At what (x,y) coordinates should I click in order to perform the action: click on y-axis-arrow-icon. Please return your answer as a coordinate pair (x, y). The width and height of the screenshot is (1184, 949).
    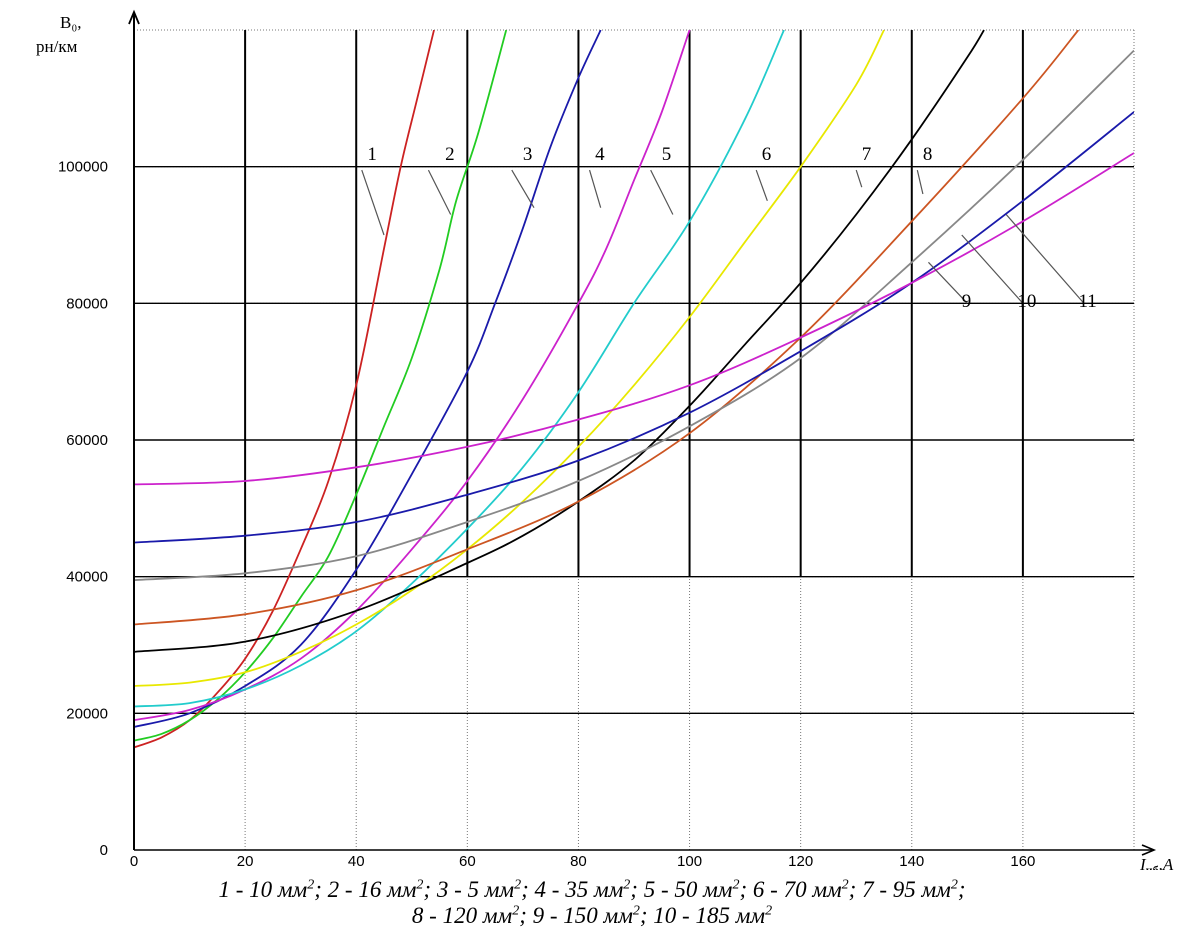
    Looking at the image, I should click on (134, 17).